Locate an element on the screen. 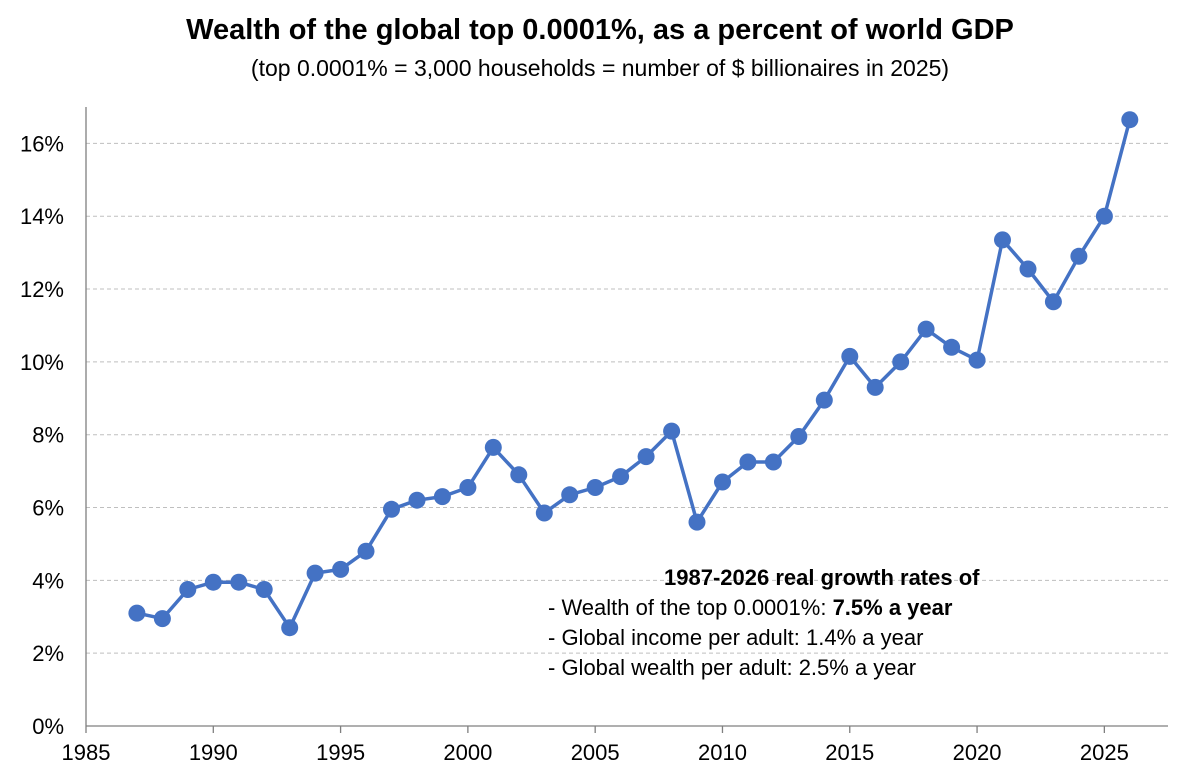 The width and height of the screenshot is (1200, 782). data-point-2001 is located at coordinates (493, 447).